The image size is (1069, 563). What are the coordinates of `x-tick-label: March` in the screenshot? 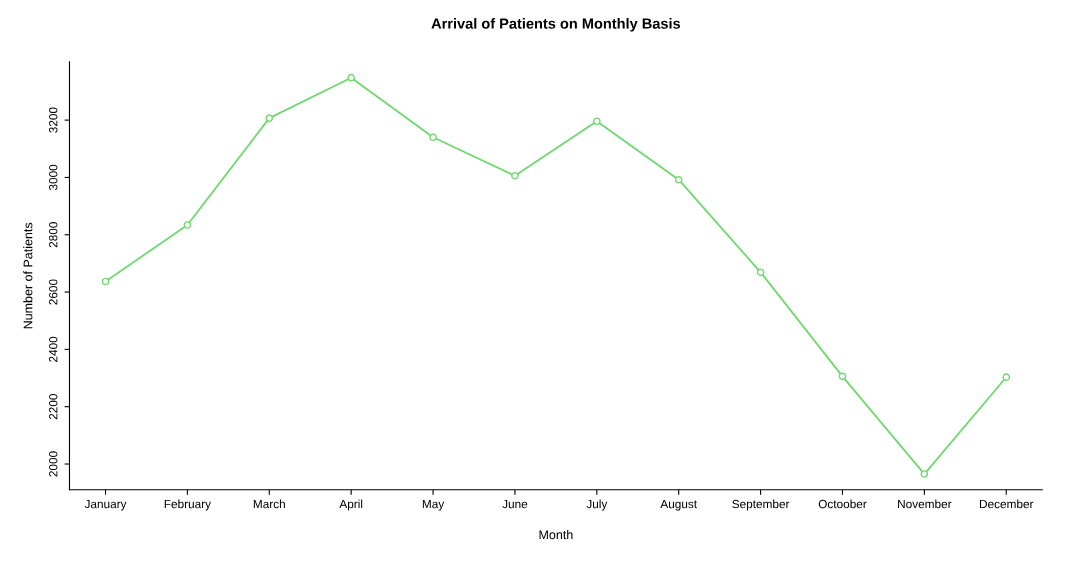 It's located at (269, 504).